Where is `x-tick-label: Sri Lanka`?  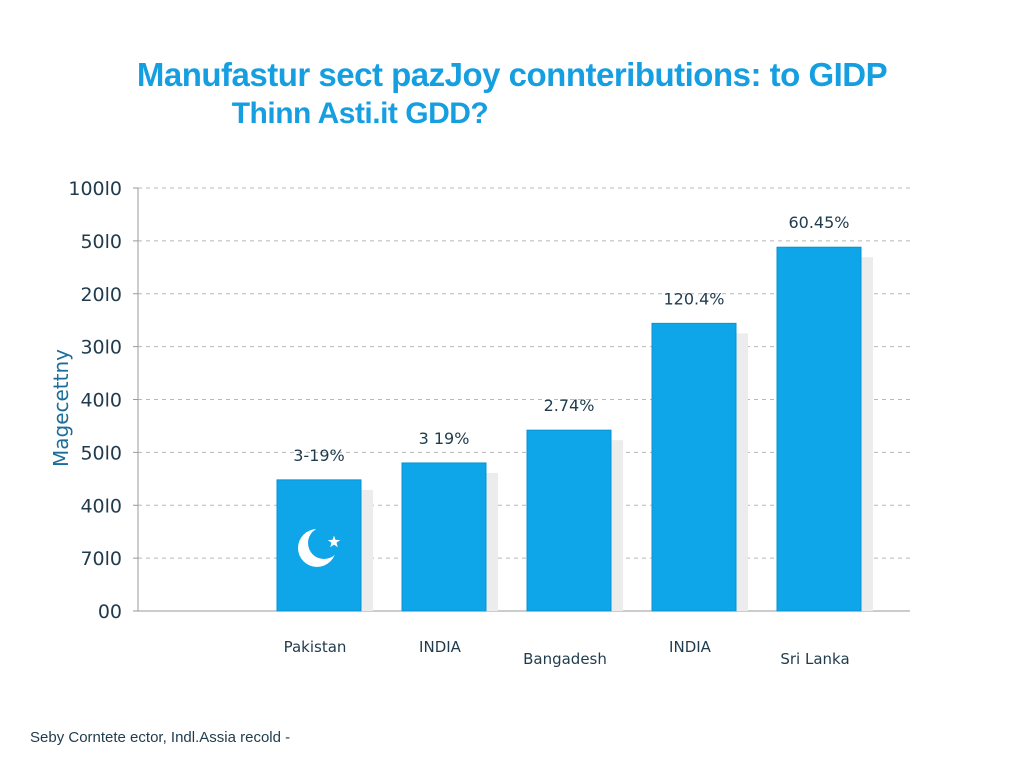 x-tick-label: Sri Lanka is located at coordinates (814, 659).